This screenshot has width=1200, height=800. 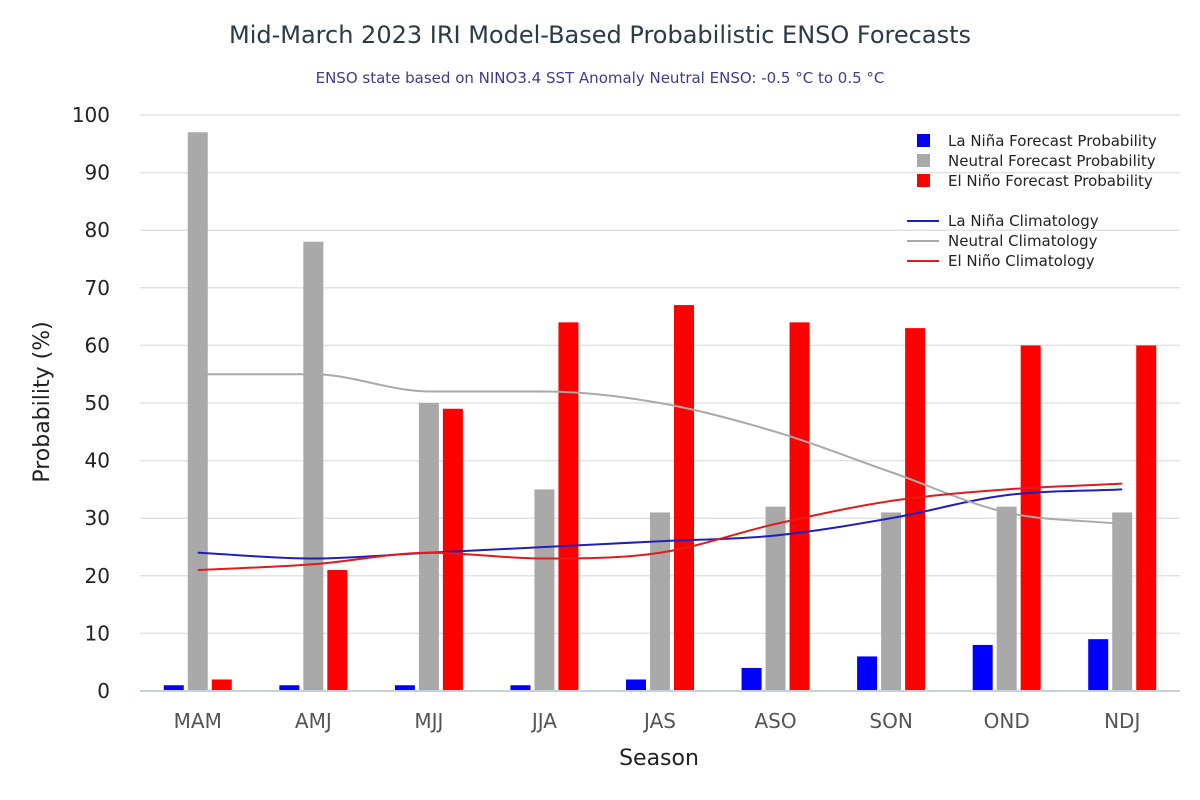 What do you see at coordinates (660, 601) in the screenshot?
I see `bar-neutral-forecast-probability-jas` at bounding box center [660, 601].